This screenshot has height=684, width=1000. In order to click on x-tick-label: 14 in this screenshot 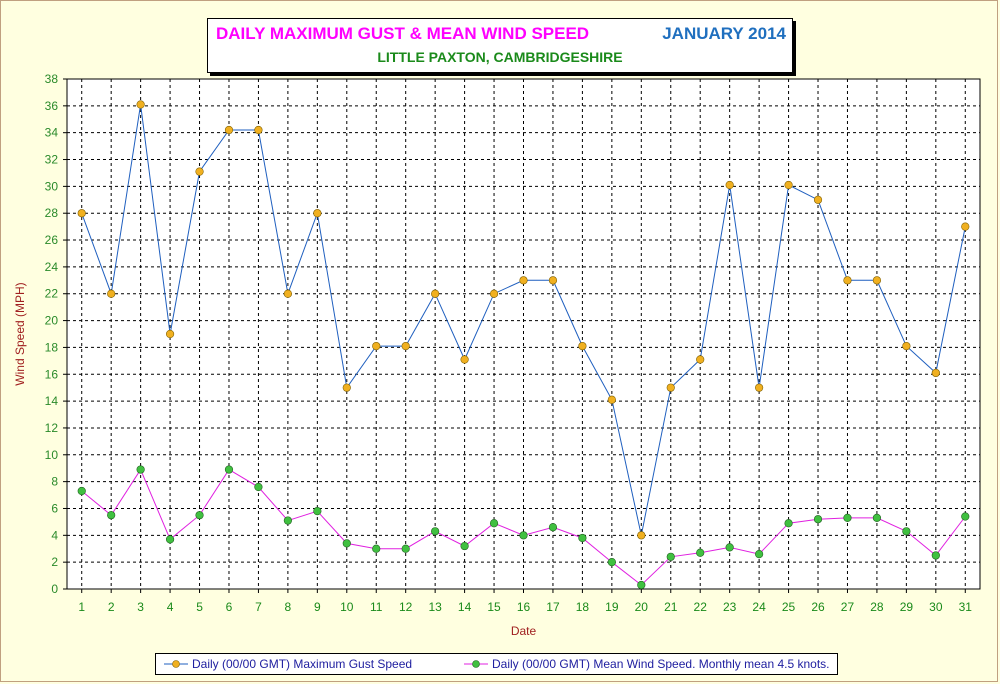, I will do `click(465, 607)`.